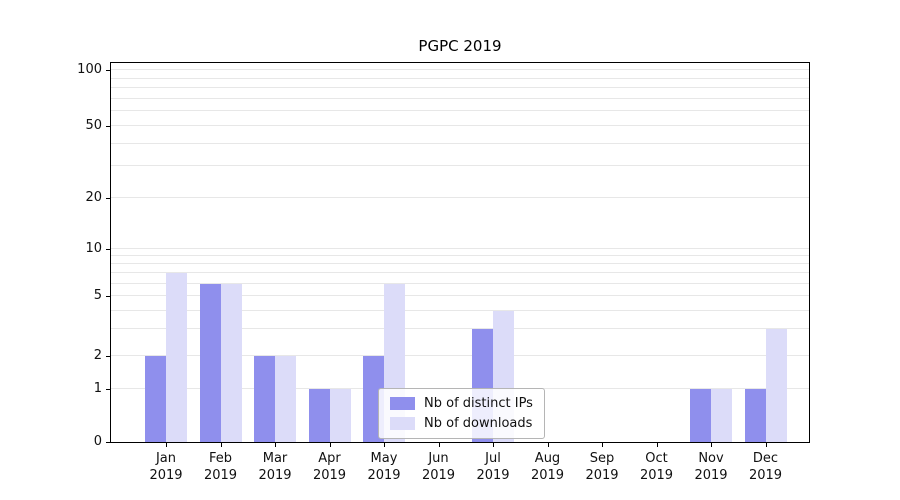 This screenshot has height=500, width=900. Describe the element at coordinates (89, 69) in the screenshot. I see `y-tick-label: 100` at that location.